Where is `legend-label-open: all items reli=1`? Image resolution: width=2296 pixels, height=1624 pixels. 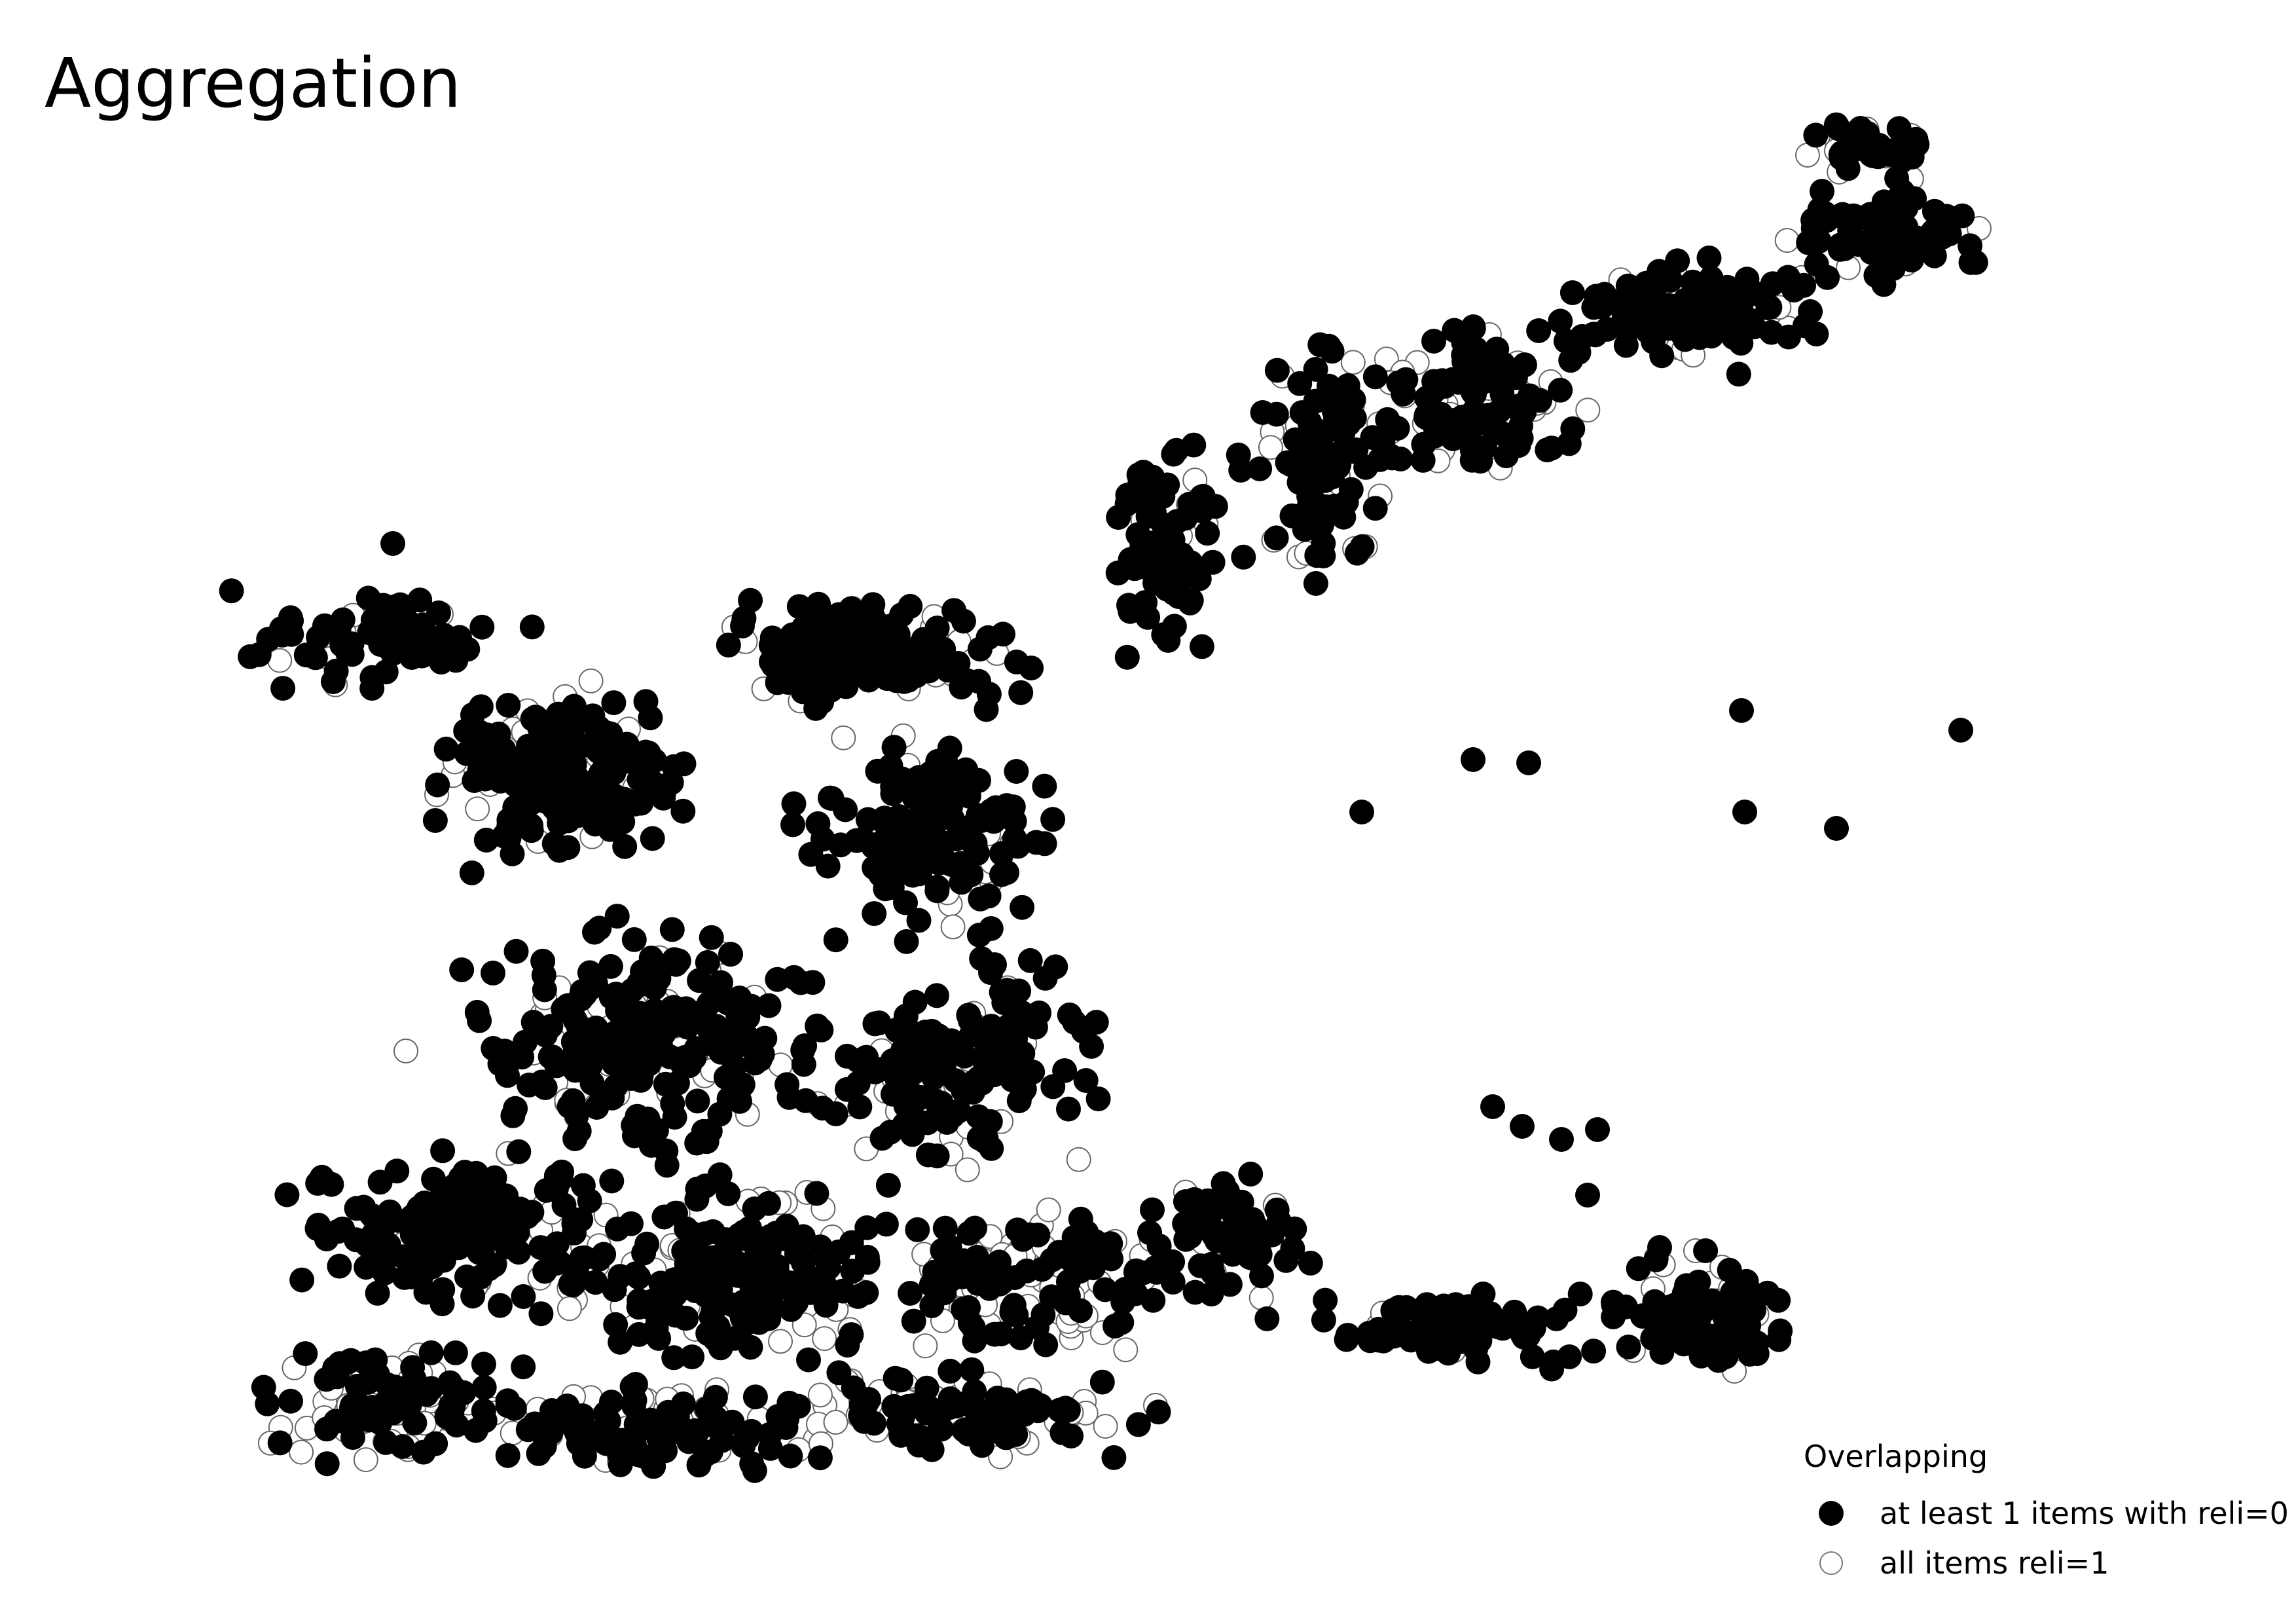
legend-label-open: all items reli=1 is located at coordinates (1994, 1563).